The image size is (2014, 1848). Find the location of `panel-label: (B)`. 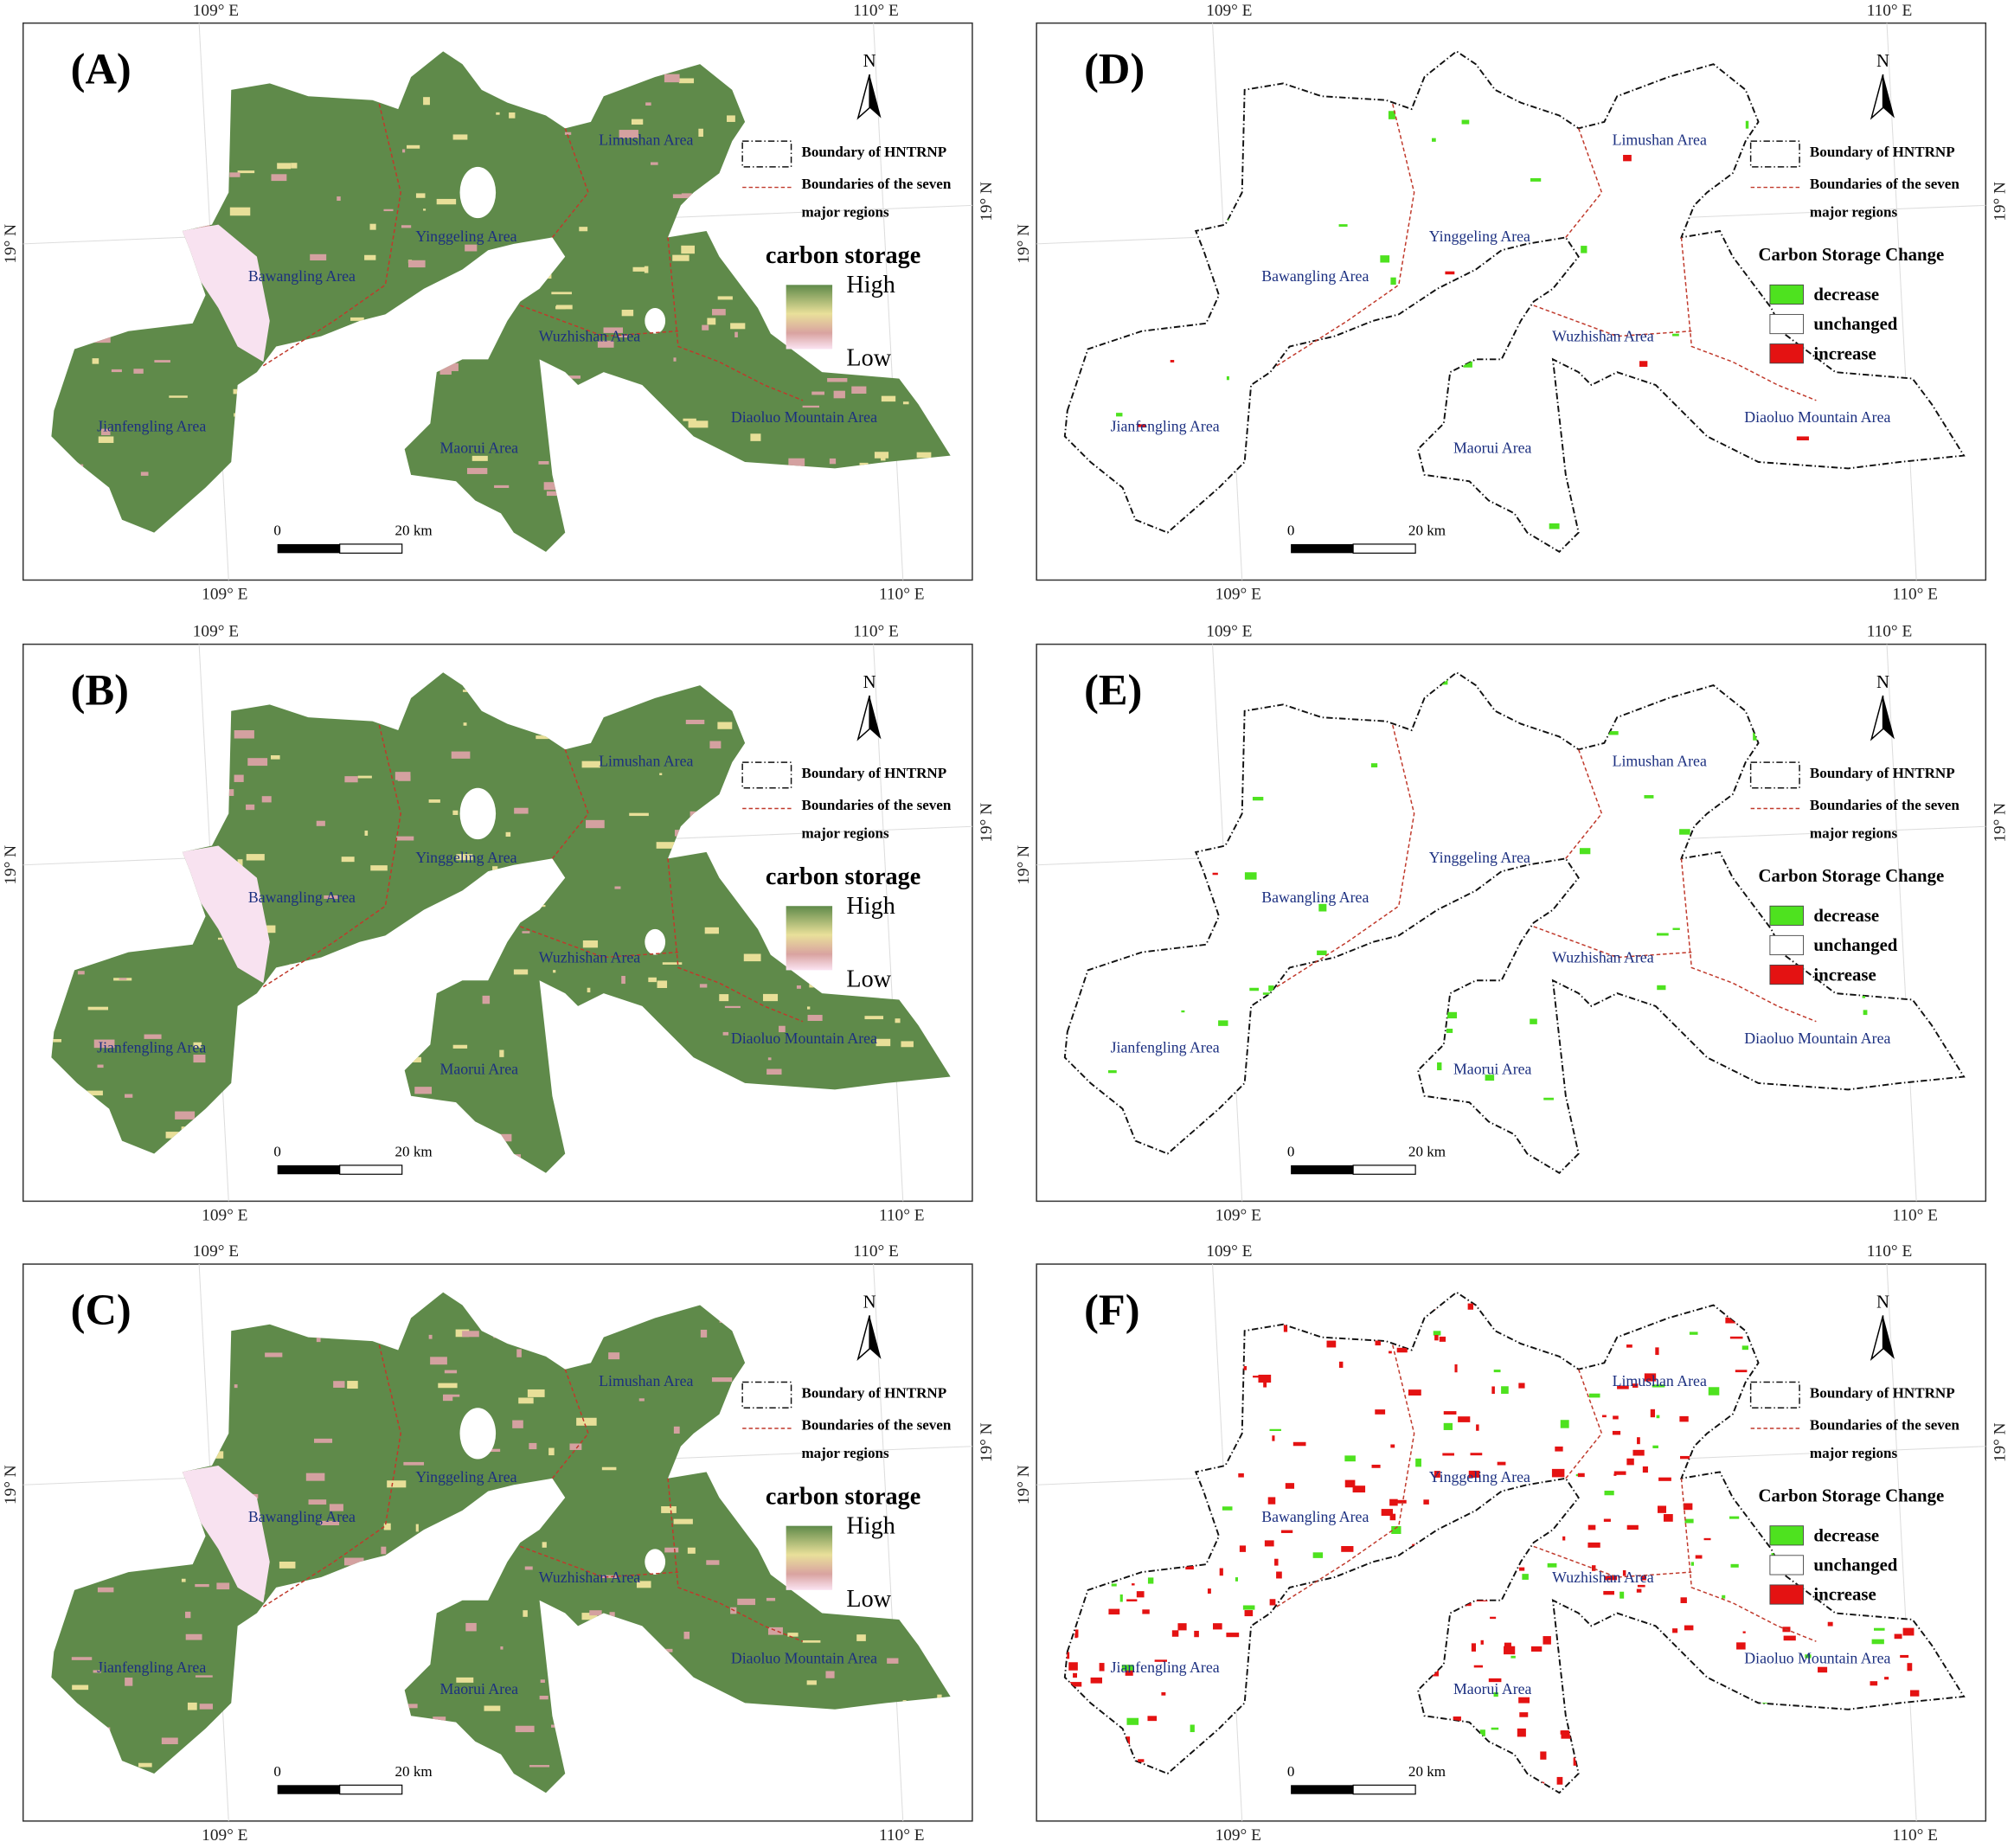

panel-label: (B) is located at coordinates (100, 689).